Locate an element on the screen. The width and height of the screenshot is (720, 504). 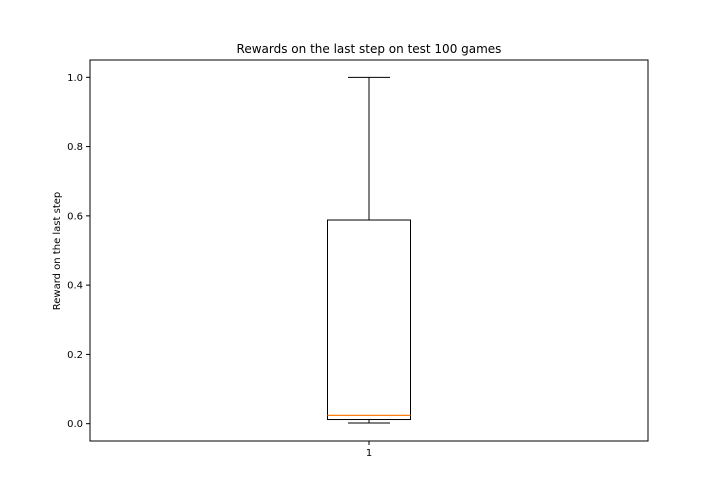
y-axis: 0.0 0.2 0.4 0.6 0.8 1.0 is located at coordinates (78, 251).